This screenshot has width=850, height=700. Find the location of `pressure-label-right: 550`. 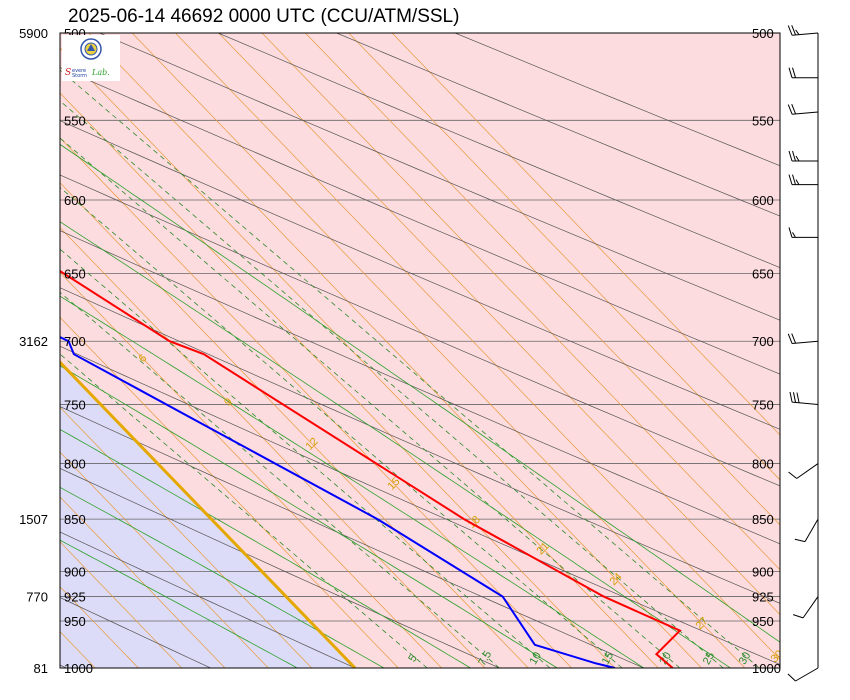

pressure-label-right: 550 is located at coordinates (763, 120).